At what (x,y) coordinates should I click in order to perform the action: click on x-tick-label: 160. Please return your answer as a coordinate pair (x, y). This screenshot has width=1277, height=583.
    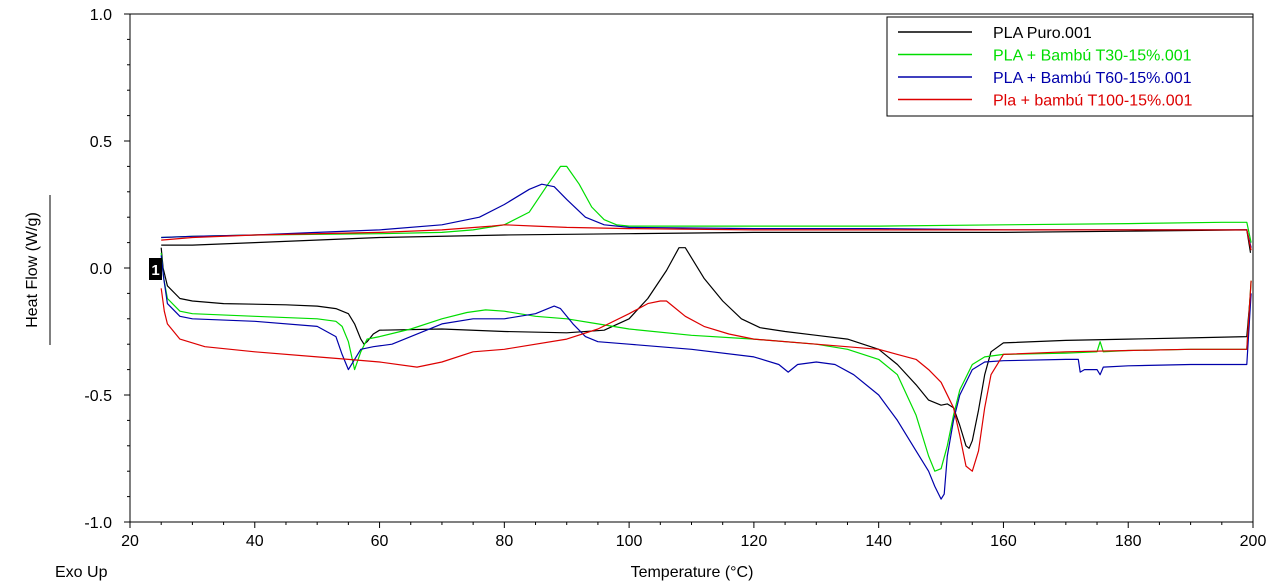
    Looking at the image, I should click on (1003, 541).